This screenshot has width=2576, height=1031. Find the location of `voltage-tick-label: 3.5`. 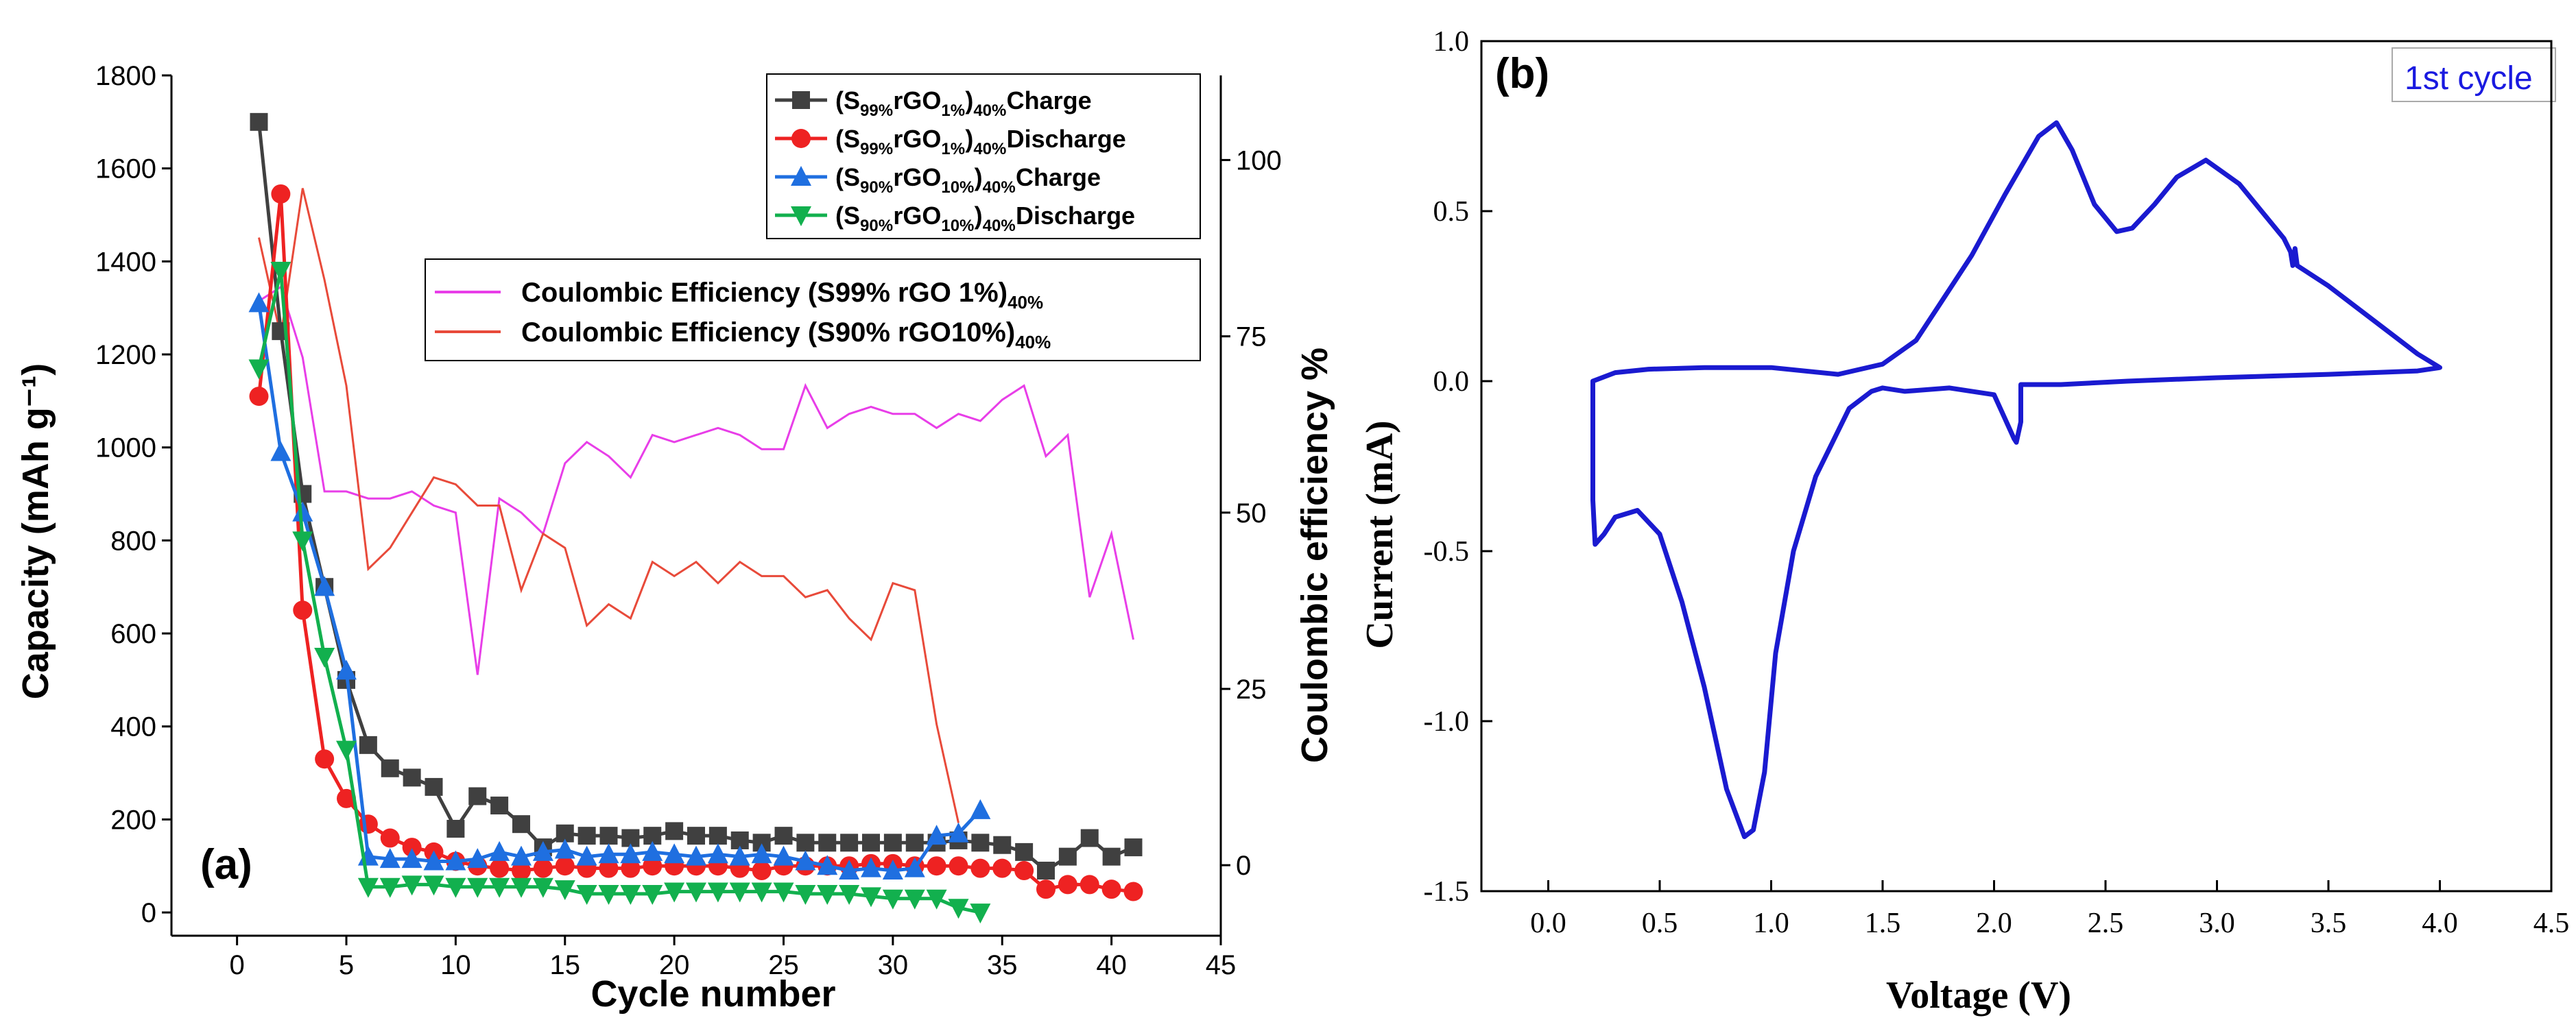

voltage-tick-label: 3.5 is located at coordinates (2329, 923).